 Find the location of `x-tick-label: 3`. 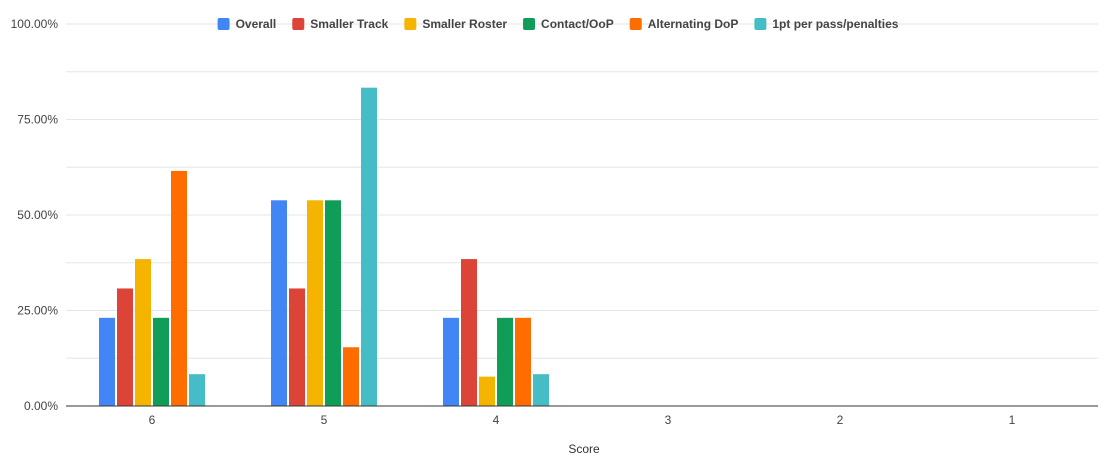

x-tick-label: 3 is located at coordinates (668, 420).